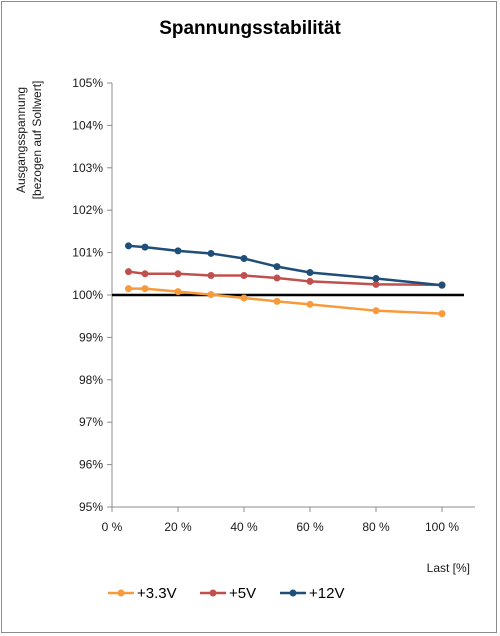 Image resolution: width=500 pixels, height=636 pixels. Describe the element at coordinates (310, 527) in the screenshot. I see `x-tick-label: 60 %` at that location.